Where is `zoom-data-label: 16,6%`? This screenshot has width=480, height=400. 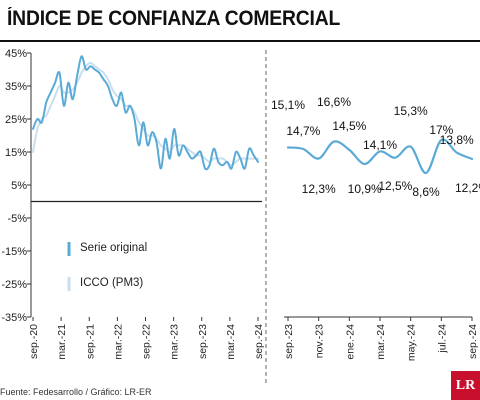 zoom-data-label: 16,6% is located at coordinates (334, 102).